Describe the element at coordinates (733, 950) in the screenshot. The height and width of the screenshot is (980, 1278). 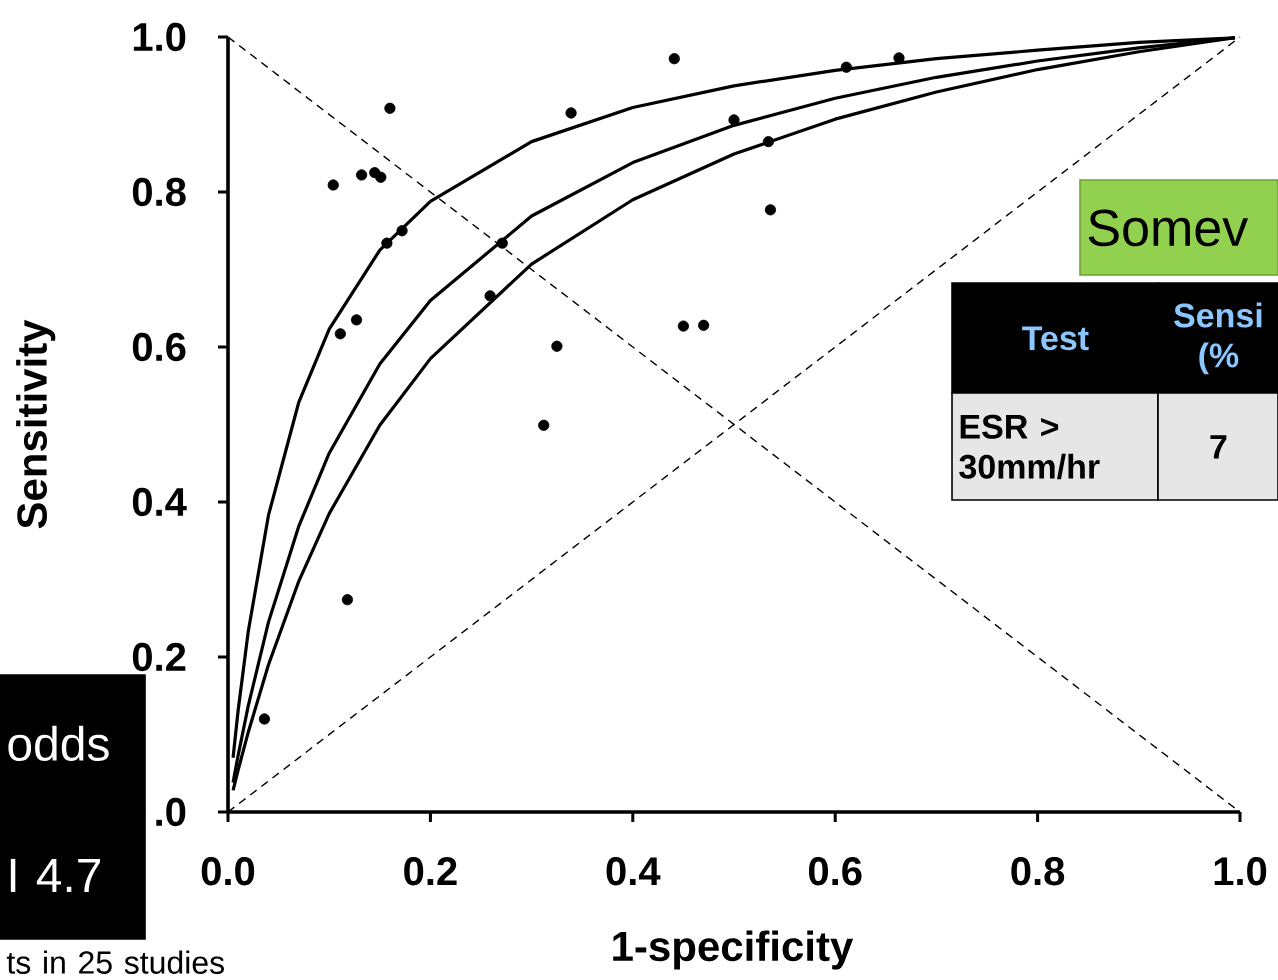
I see `x-axis-title: 1-specificity` at that location.